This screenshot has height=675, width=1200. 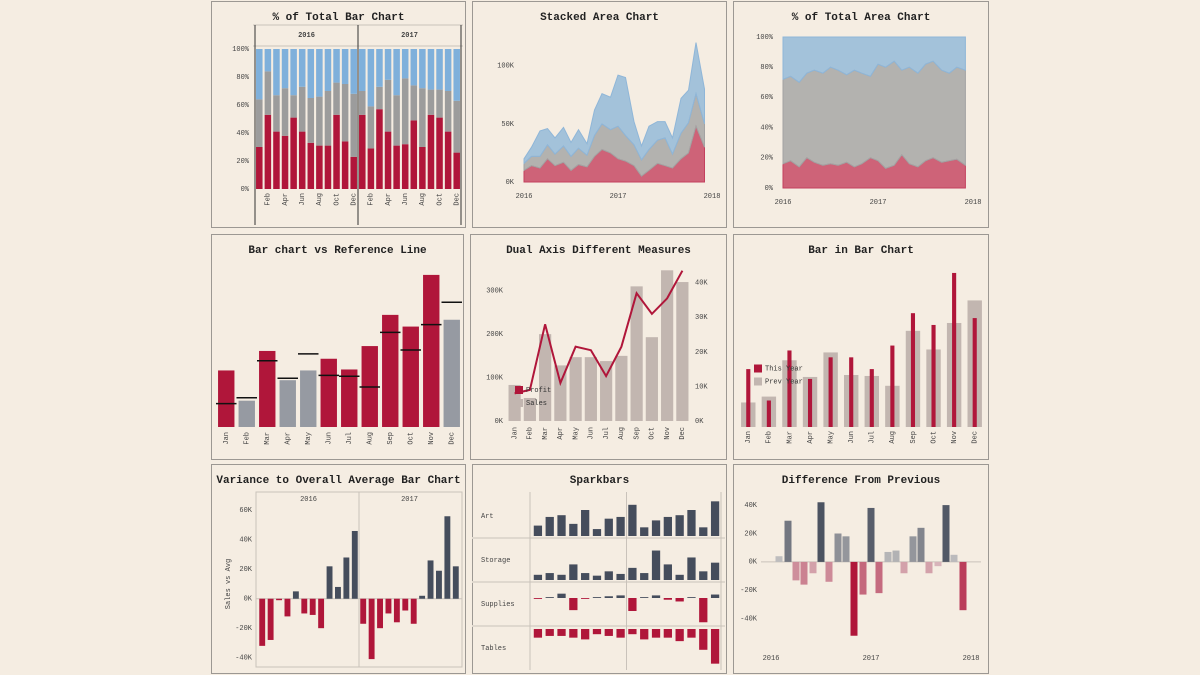 What do you see at coordinates (371, 438) in the screenshot?
I see `x-tick-label: Aug` at bounding box center [371, 438].